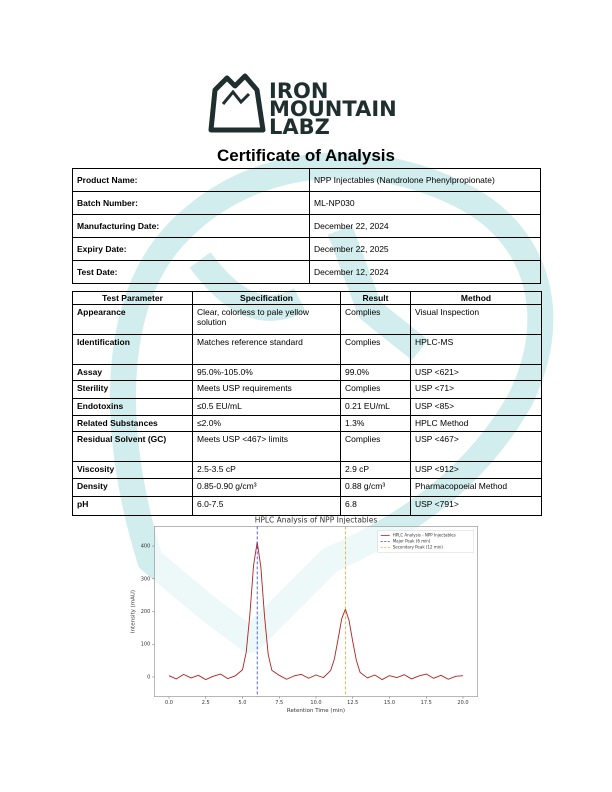 Image resolution: width=612 pixels, height=792 pixels. Describe the element at coordinates (389, 703) in the screenshot. I see `x-tick-label: 15.0` at that location.